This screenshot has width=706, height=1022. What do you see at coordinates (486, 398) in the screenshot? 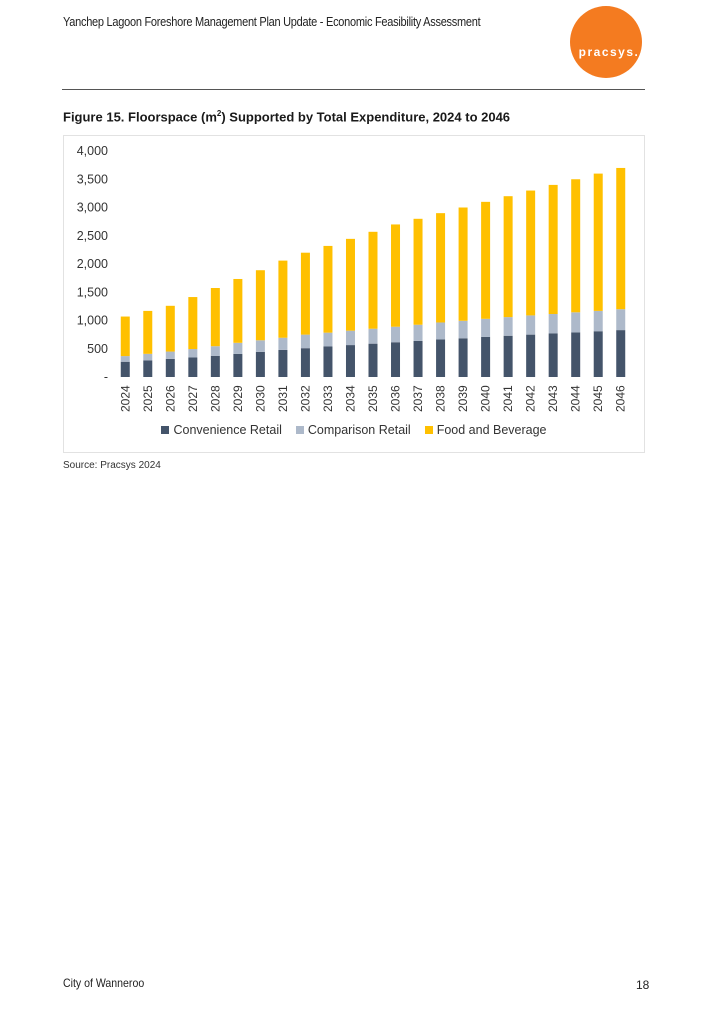
I see `x-tick-label: 2040` at bounding box center [486, 398].